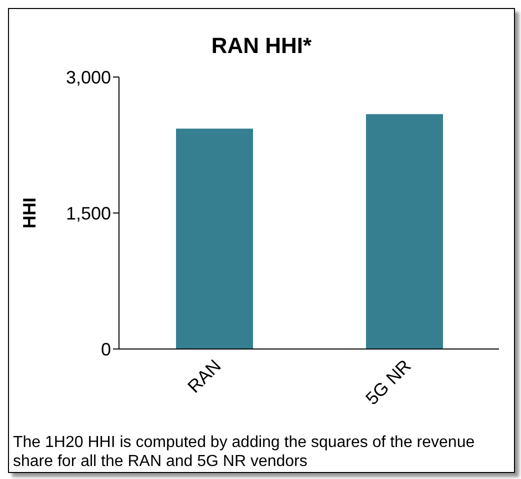 The image size is (521, 479). What do you see at coordinates (88, 213) in the screenshot?
I see `y-tick-label: 1,500` at bounding box center [88, 213].